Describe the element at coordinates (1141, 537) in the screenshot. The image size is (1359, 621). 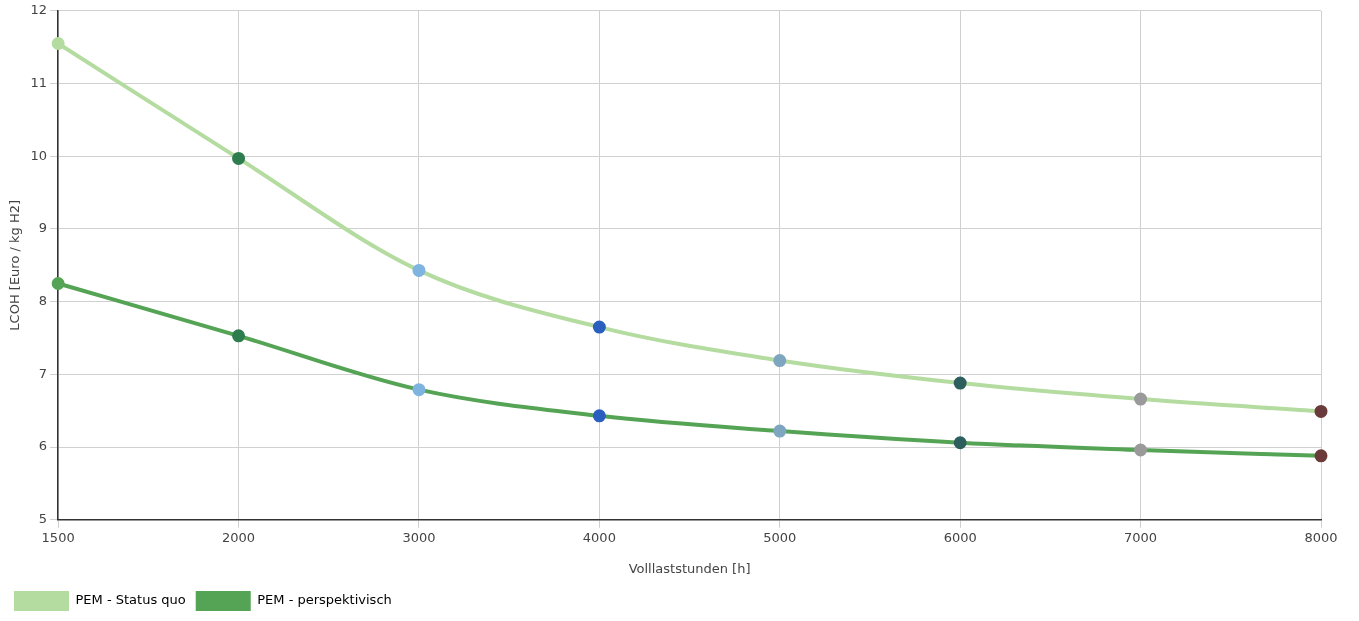
I see `x-tick-label: 7000` at that location.